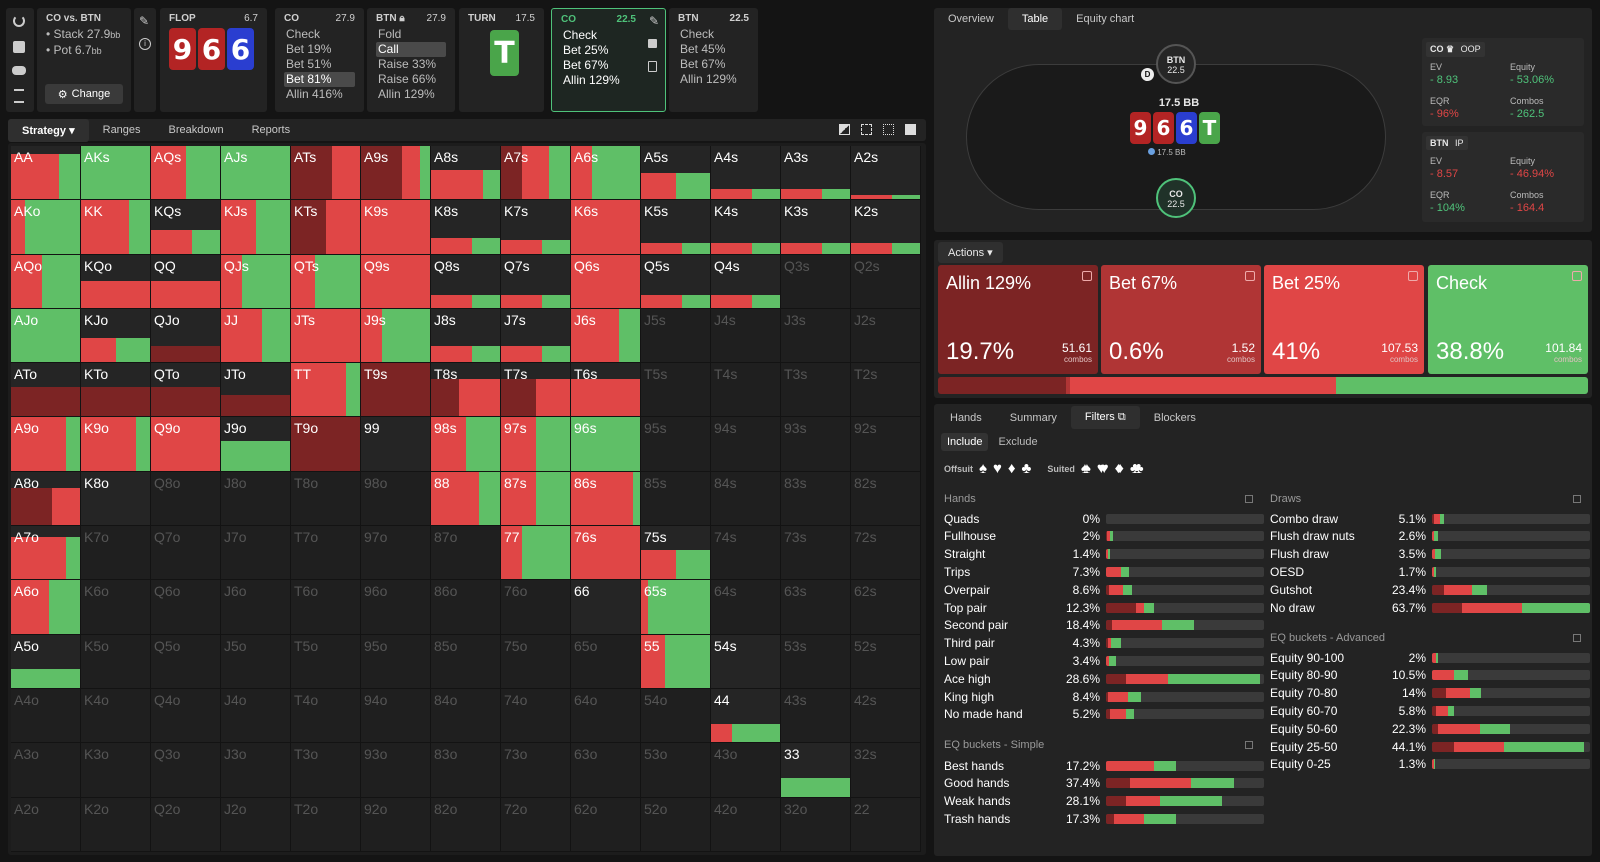  Describe the element at coordinates (983, 468) in the screenshot. I see `spade-icon: ♠` at that location.